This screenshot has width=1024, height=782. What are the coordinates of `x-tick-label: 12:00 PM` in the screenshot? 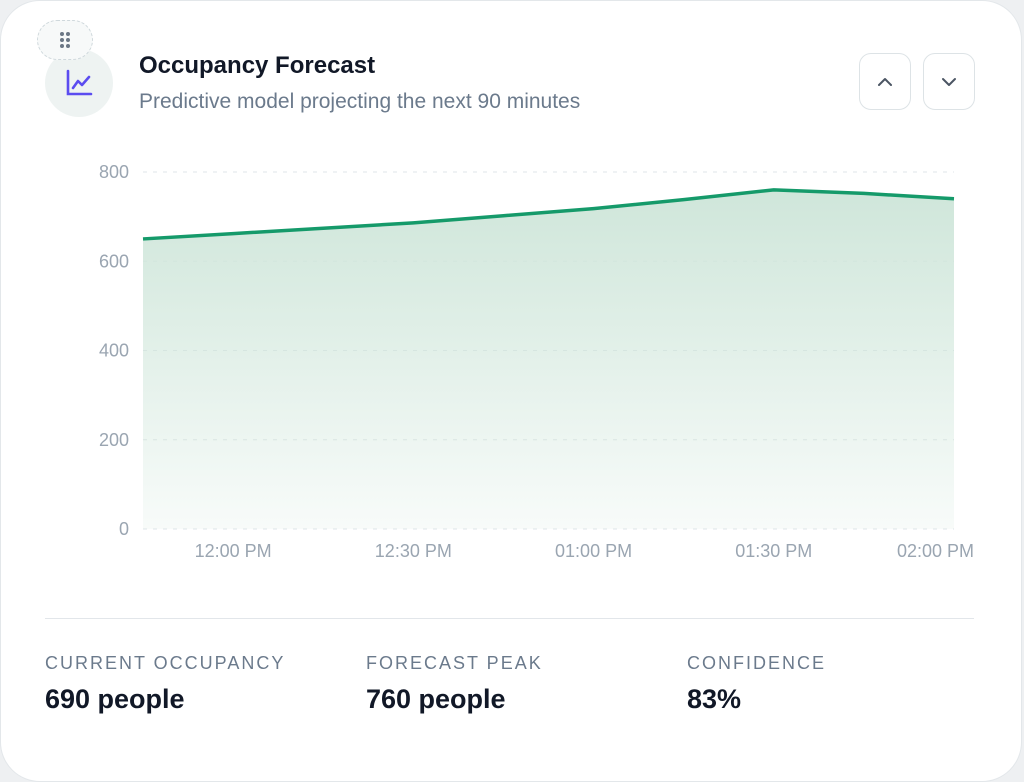 It's located at (233, 551).